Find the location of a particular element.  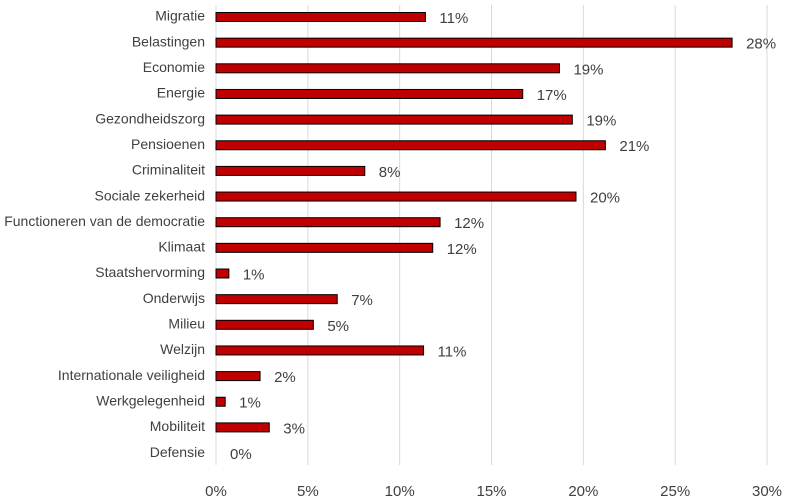

data-label: 0% is located at coordinates (241, 454).